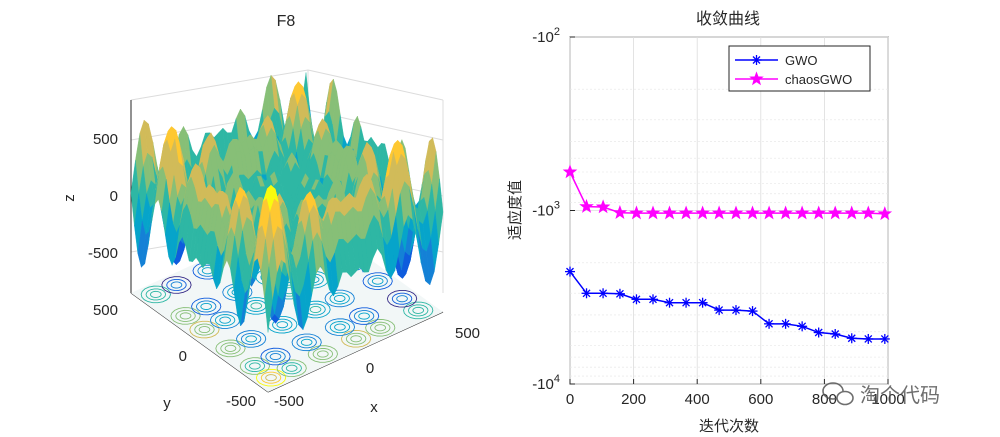 The image size is (1000, 437). I want to click on z-tick-label: -500, so click(103, 253).